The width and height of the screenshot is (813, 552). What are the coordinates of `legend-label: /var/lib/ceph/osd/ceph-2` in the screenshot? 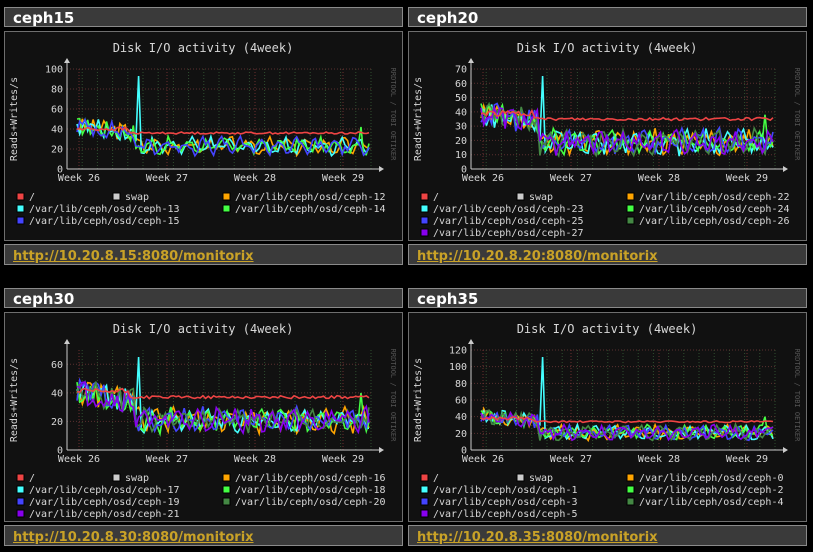 It's located at (711, 490).